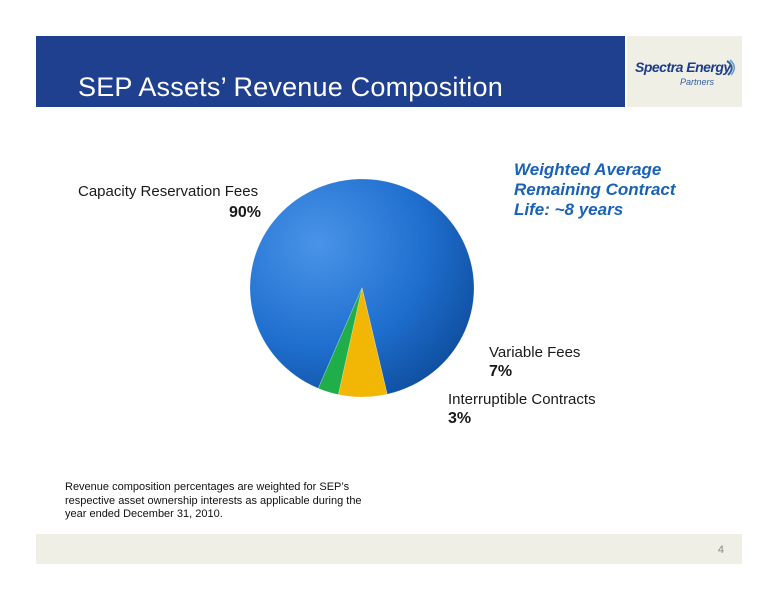  Describe the element at coordinates (389, 549) in the screenshot. I see `footer-bar: 4` at that location.